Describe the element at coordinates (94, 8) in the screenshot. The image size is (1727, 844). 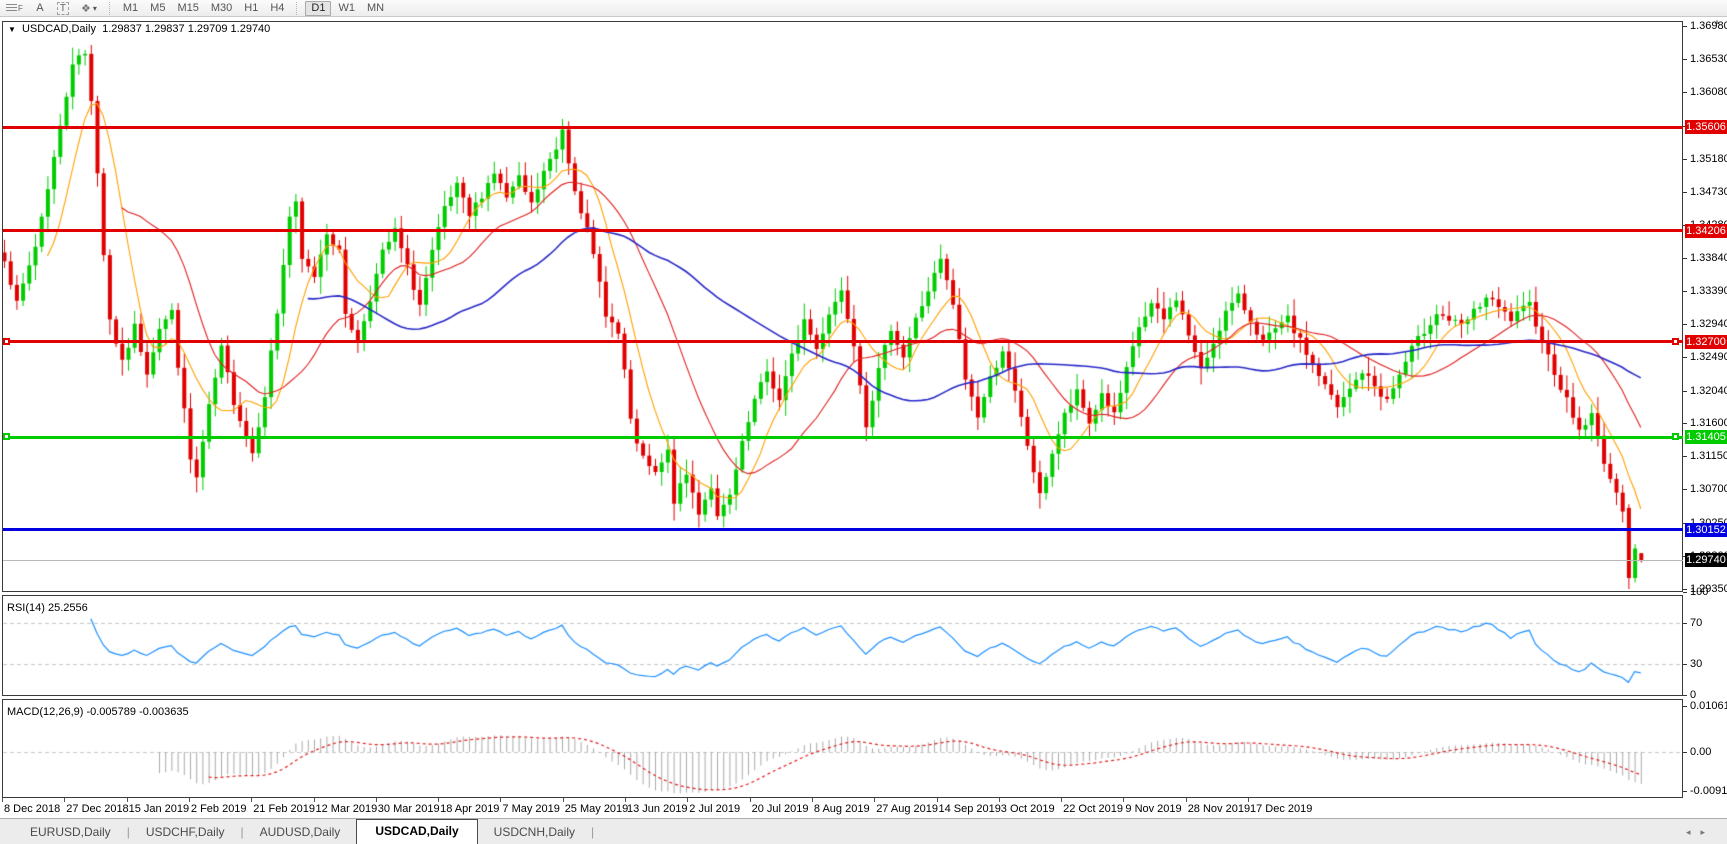
I see `chevron-down-icon: ▾` at that location.